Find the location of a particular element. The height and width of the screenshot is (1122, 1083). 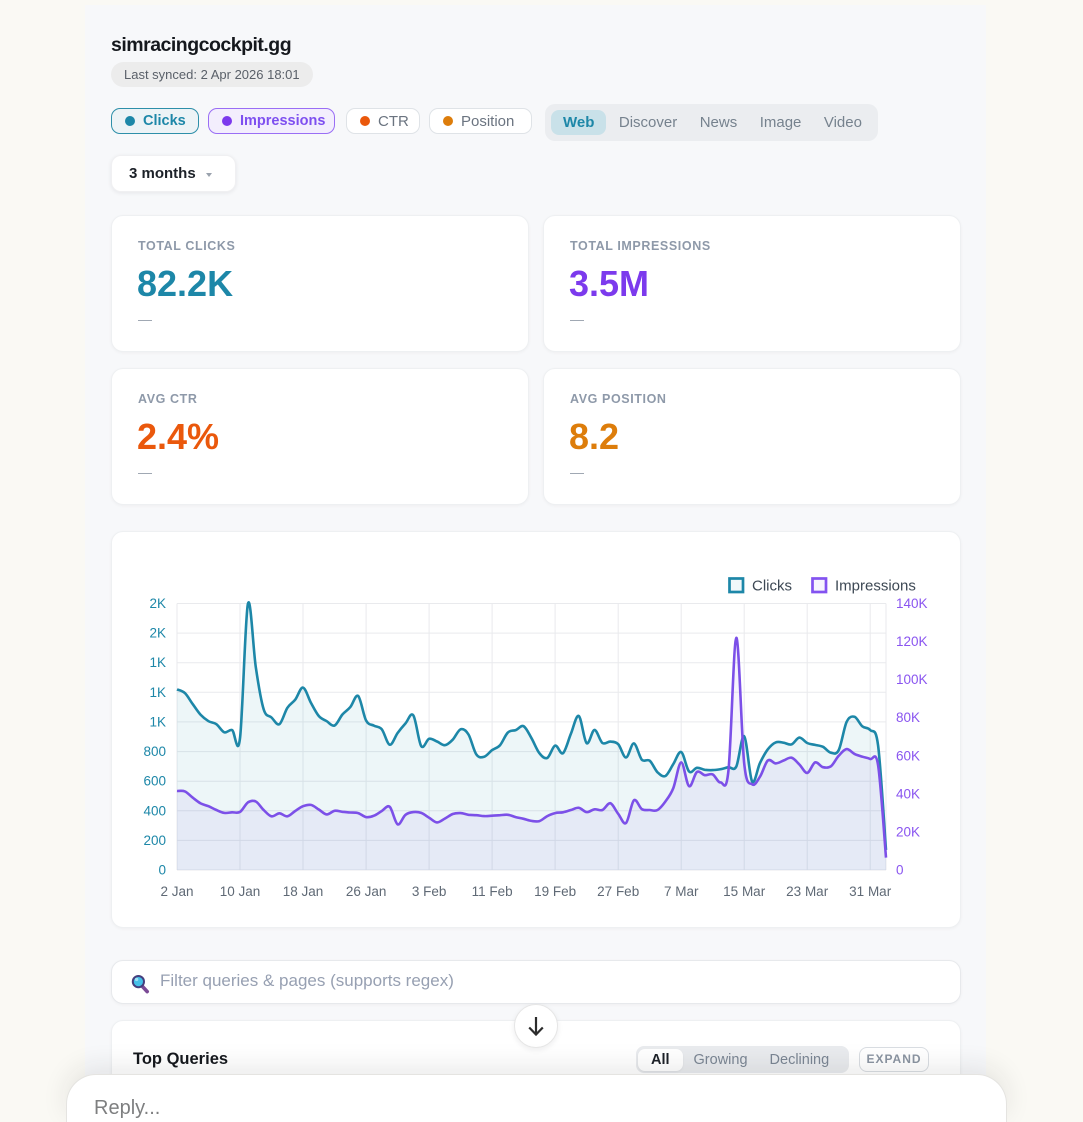

svg-text: 3 Feb is located at coordinates (429, 891).